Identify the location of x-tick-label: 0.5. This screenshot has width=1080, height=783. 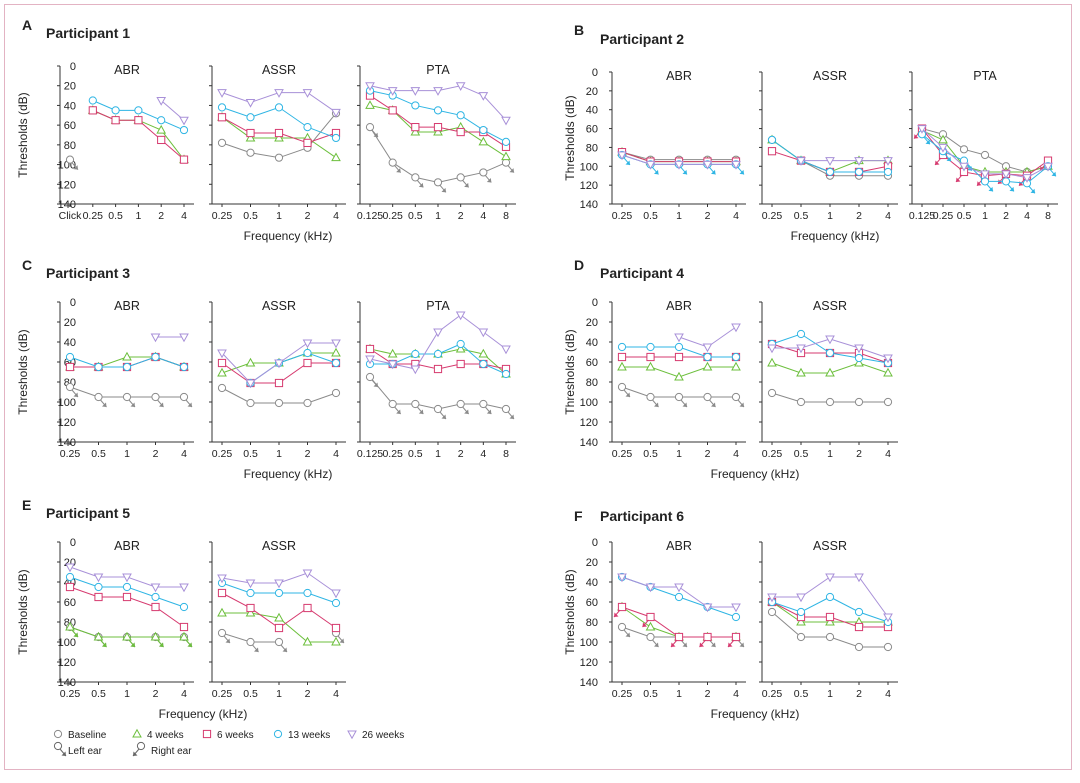
(250, 694).